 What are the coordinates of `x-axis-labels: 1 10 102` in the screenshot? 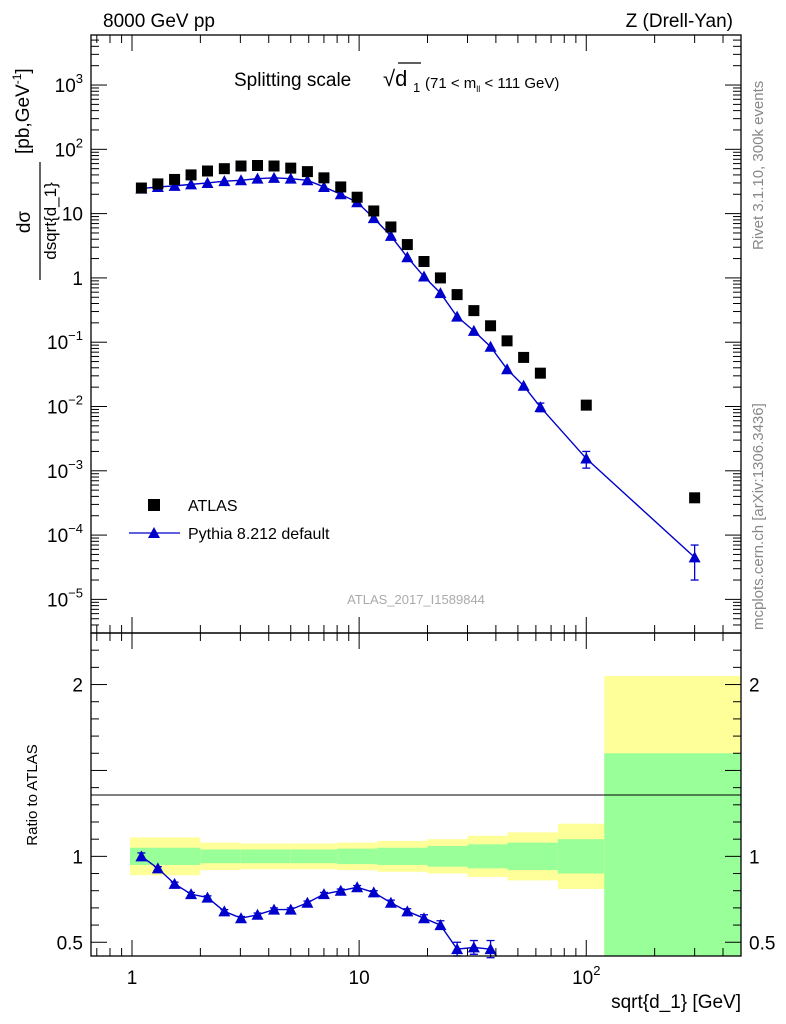 It's located at (364, 976).